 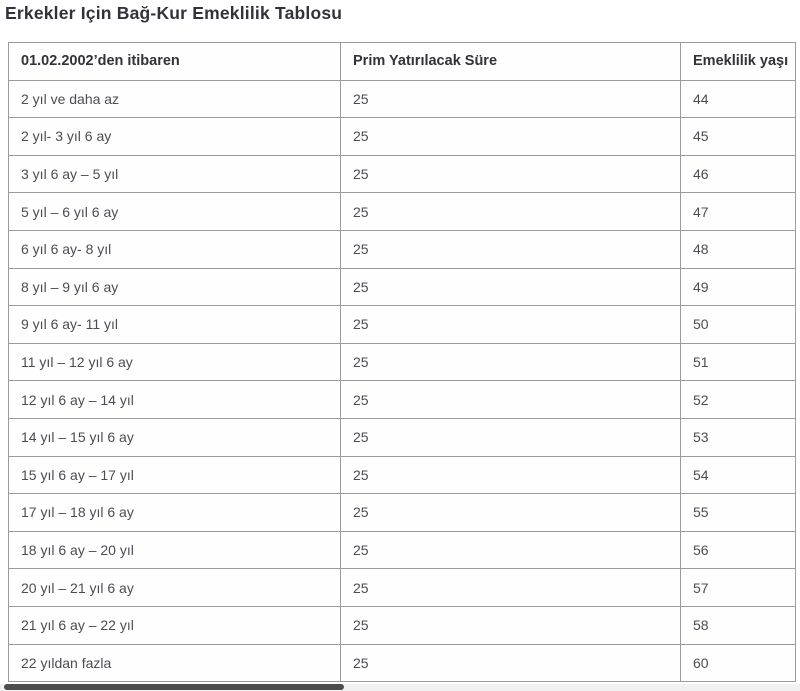 What do you see at coordinates (174, 99) in the screenshot?
I see `period-cell: 2 yıl ve daha az` at bounding box center [174, 99].